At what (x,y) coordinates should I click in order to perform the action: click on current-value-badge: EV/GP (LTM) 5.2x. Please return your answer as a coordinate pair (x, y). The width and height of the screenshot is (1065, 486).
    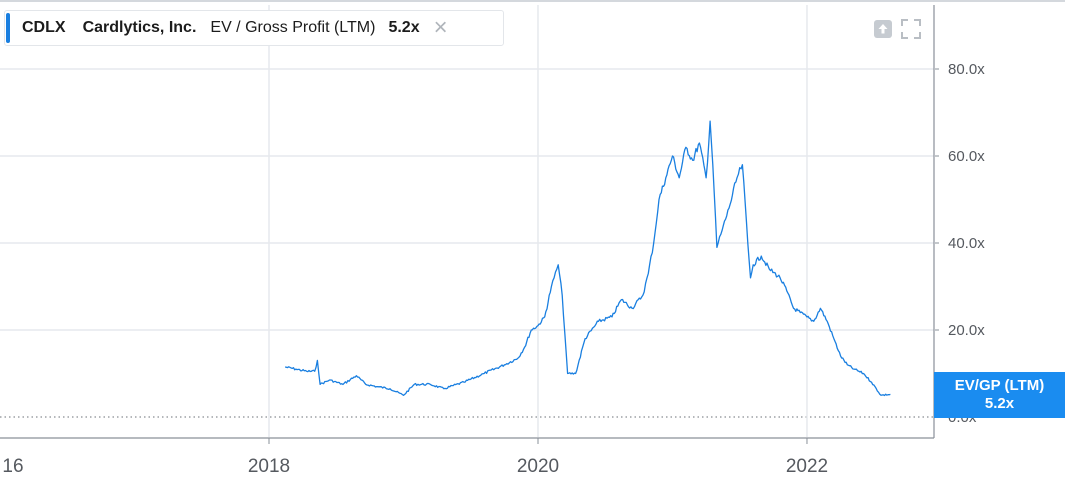
    Looking at the image, I should click on (999, 395).